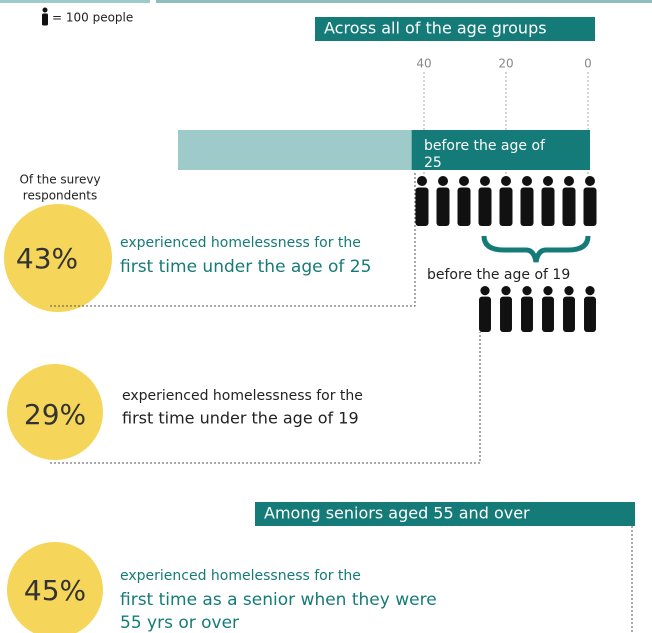 The width and height of the screenshot is (652, 633). Describe the element at coordinates (423, 64) in the screenshot. I see `tick-label: 40` at that location.